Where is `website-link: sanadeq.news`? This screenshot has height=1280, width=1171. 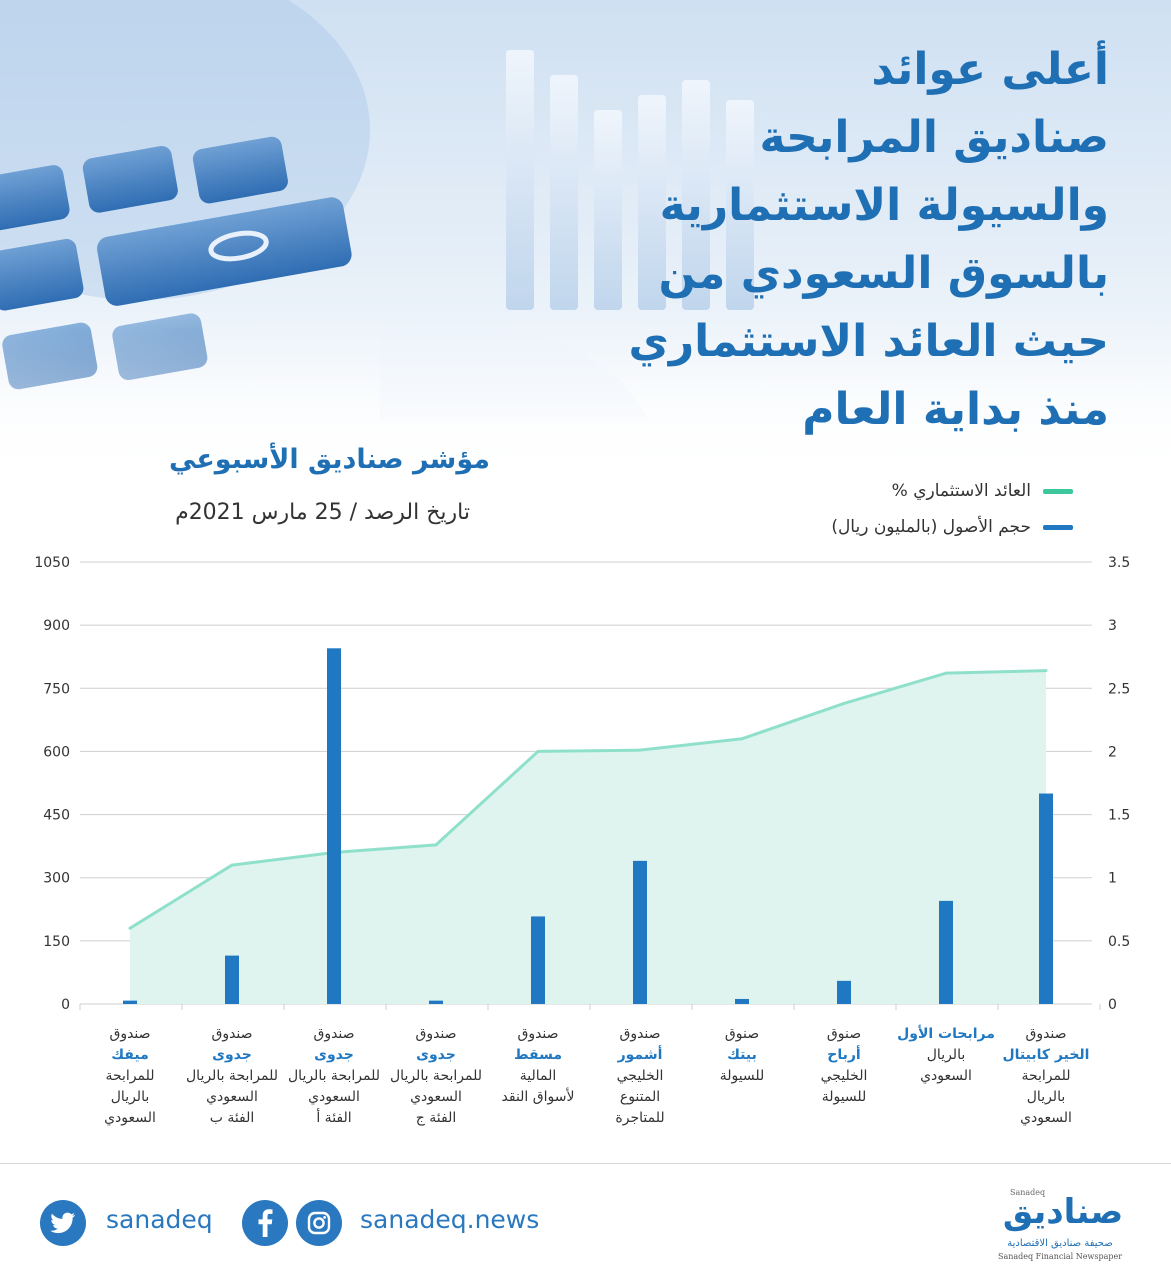
website-link: sanadeq.news is located at coordinates (450, 1219).